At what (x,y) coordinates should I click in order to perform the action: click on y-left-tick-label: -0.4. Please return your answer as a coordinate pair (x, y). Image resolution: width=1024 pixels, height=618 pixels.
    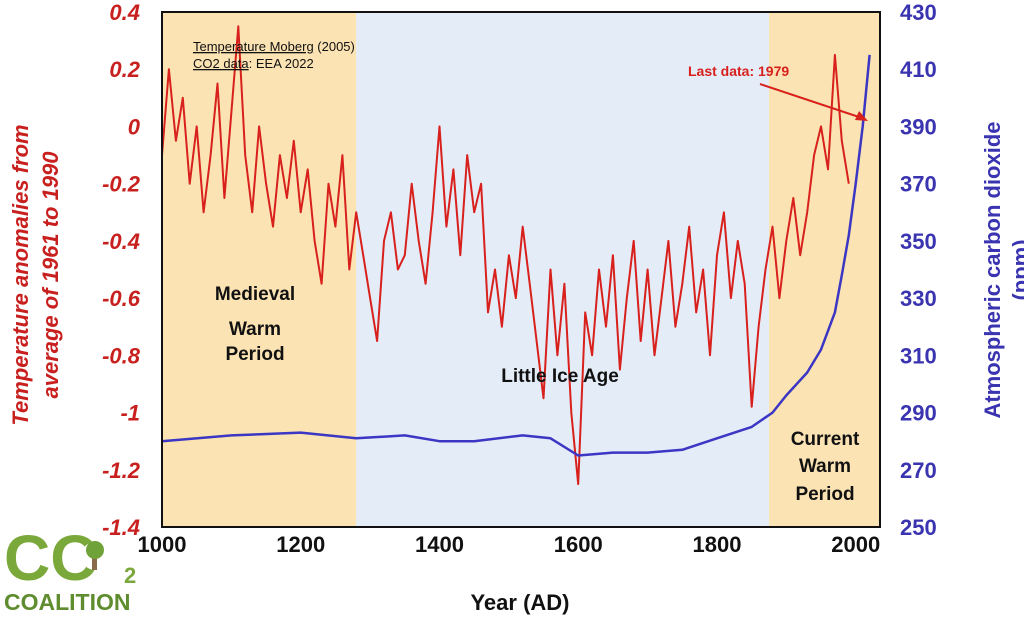
    Looking at the image, I should click on (121, 241).